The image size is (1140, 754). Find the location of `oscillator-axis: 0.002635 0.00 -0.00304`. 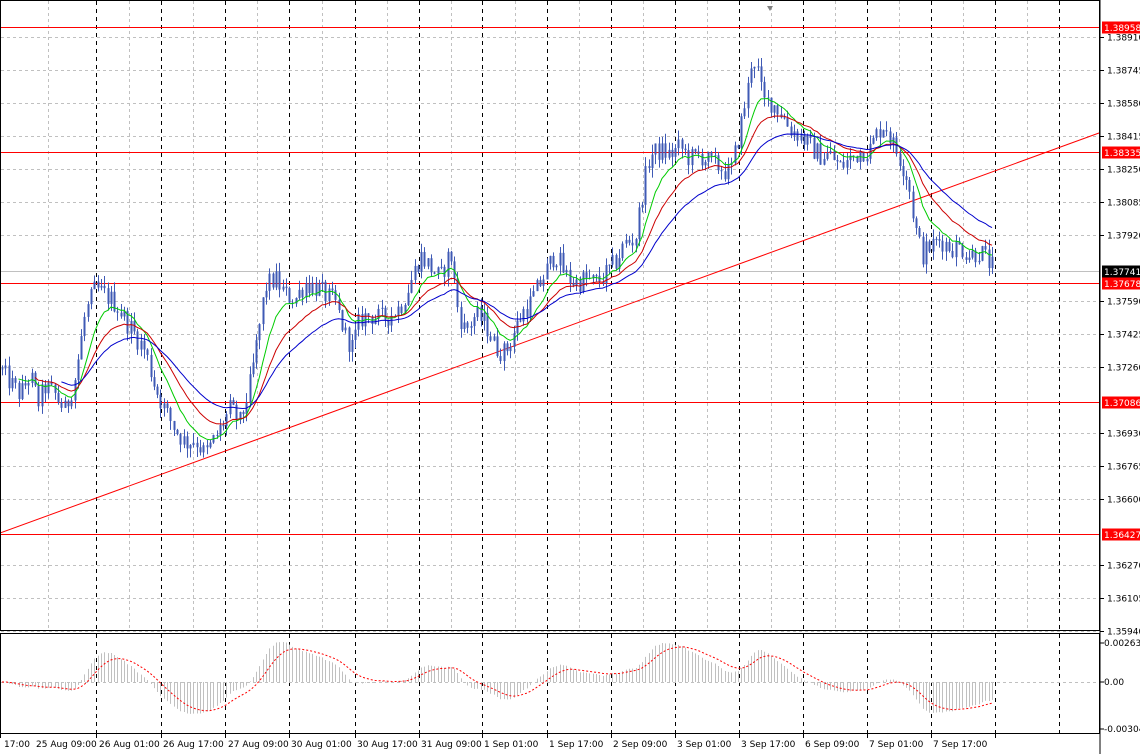

oscillator-axis: 0.002635 0.00 -0.00304 is located at coordinates (1120, 687).